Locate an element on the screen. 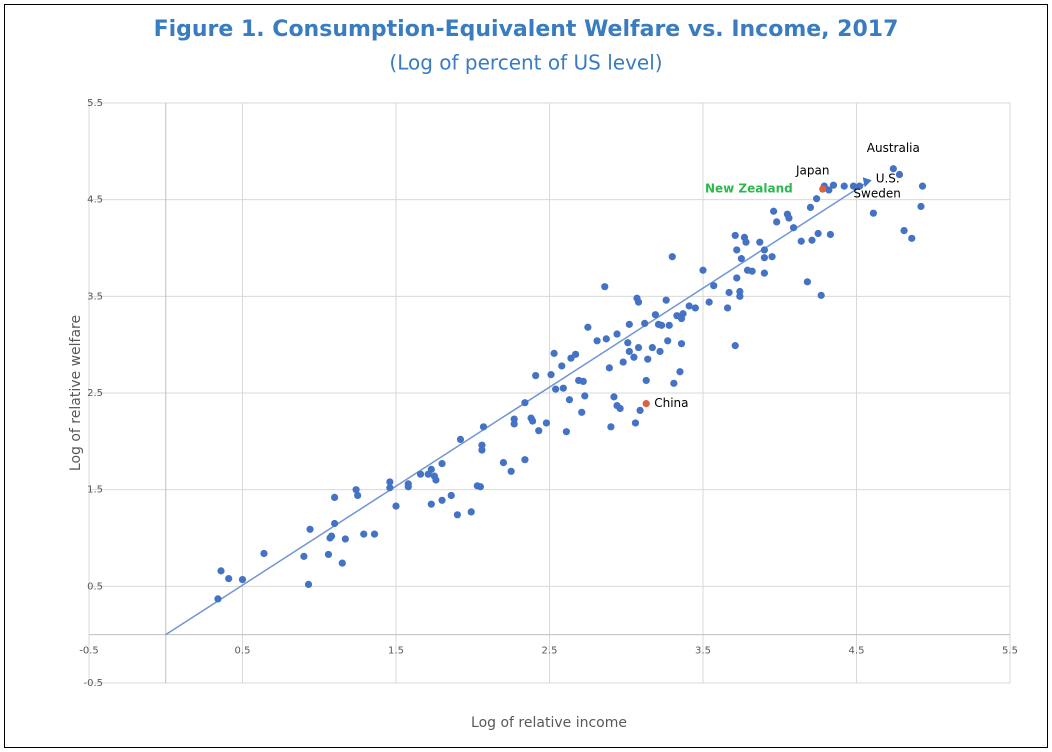  x-tick-label: 1.5 is located at coordinates (396, 651).